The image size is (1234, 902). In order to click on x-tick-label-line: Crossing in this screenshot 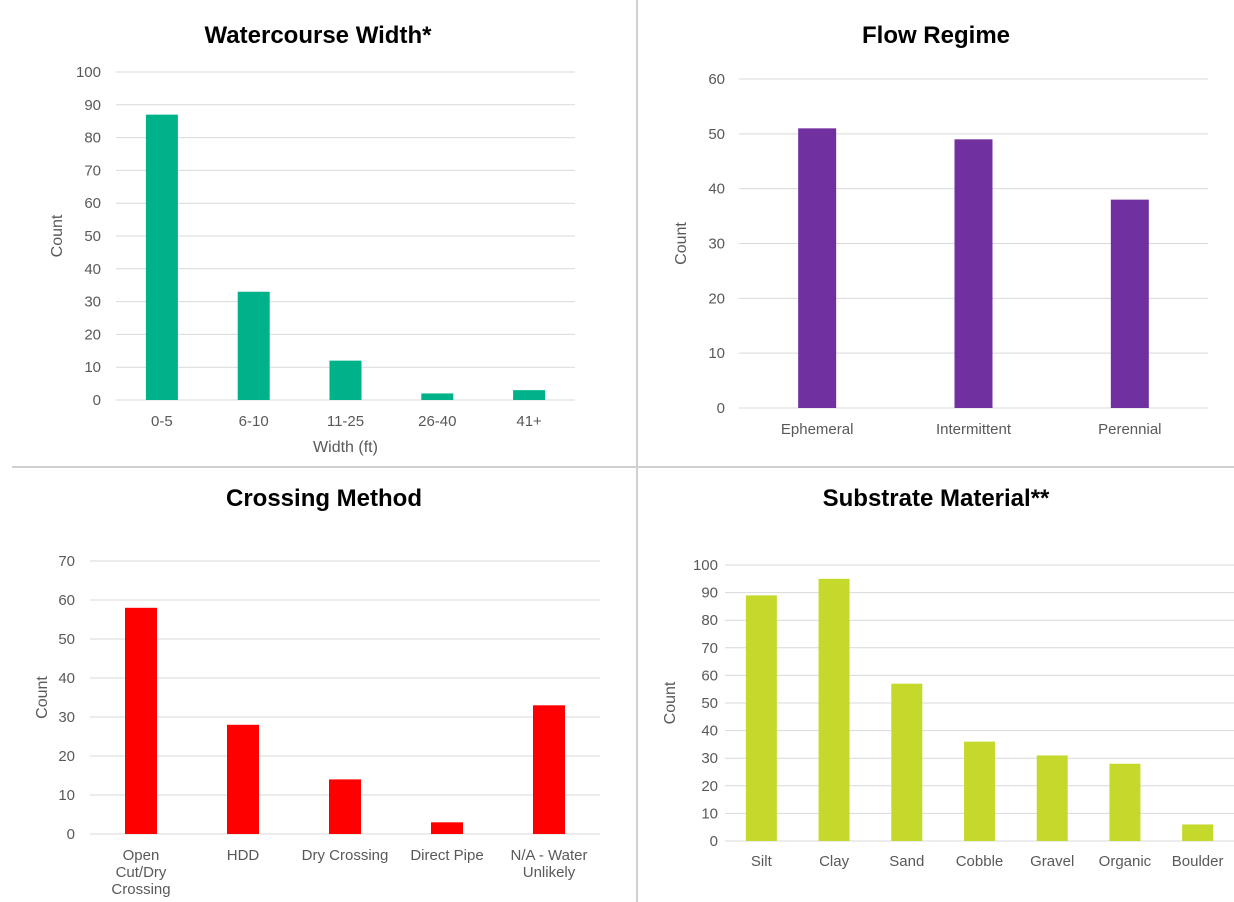, I will do `click(140, 889)`.